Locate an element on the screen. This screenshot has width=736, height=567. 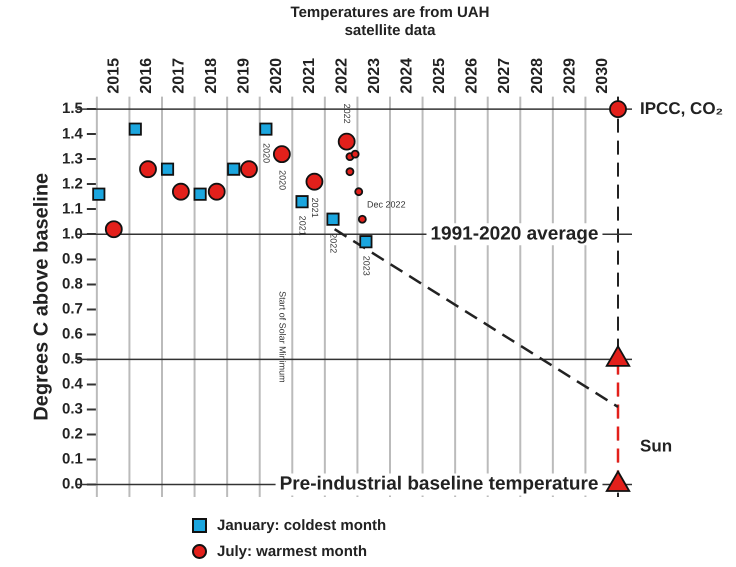
chart-title: Temperatures are from UAH satellite data is located at coordinates (390, 22).